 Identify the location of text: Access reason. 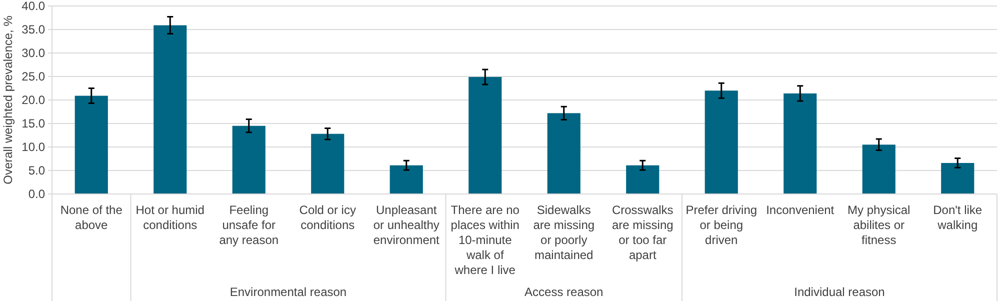
(564, 292).